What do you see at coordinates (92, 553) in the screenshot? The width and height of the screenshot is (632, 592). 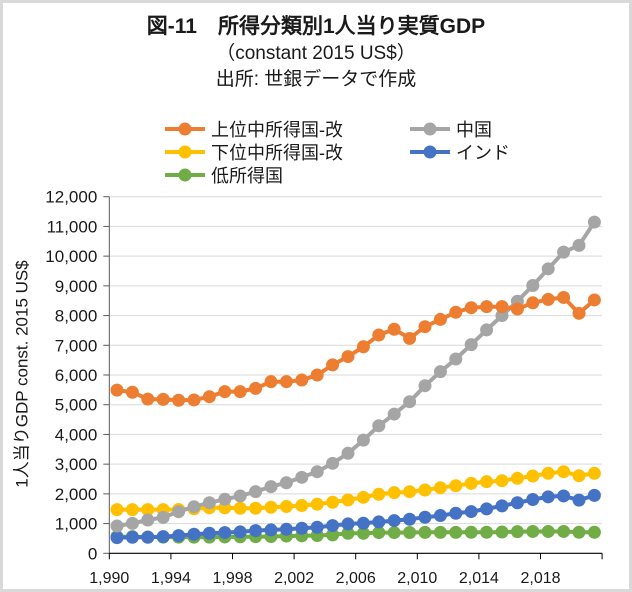 I see `y-tick-label: 0` at bounding box center [92, 553].